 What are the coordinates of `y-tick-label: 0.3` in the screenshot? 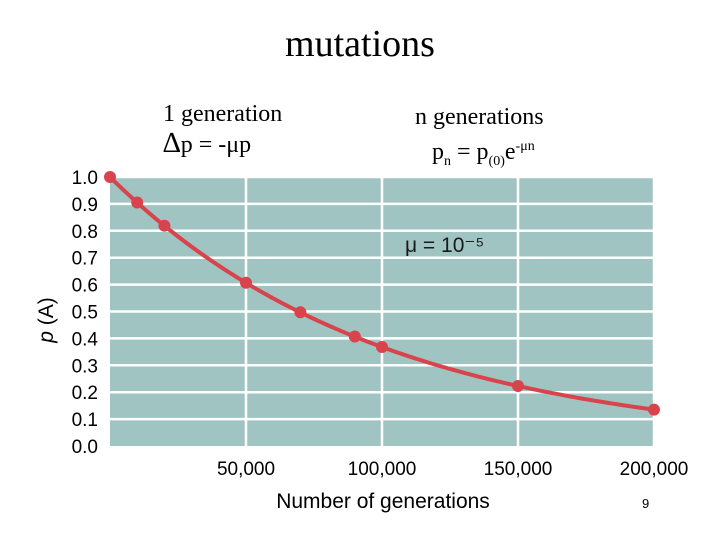 It's located at (85, 366).